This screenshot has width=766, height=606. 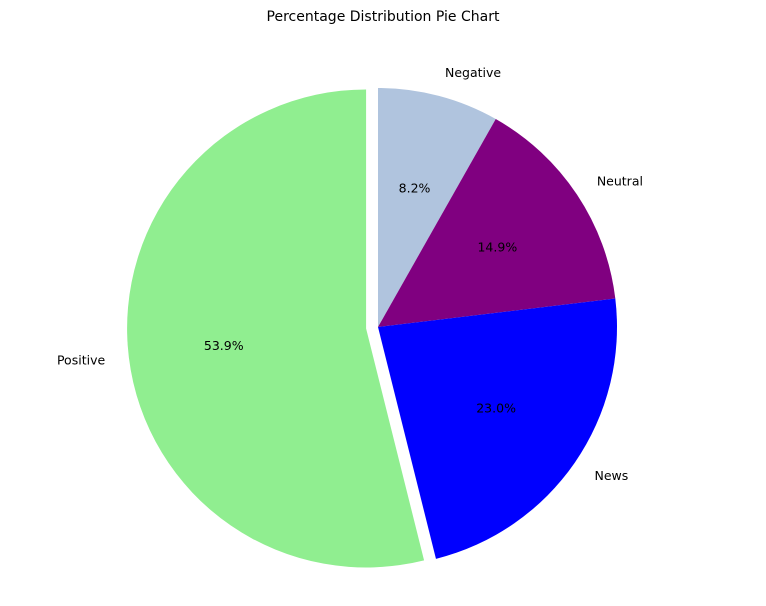 What do you see at coordinates (415, 187) in the screenshot?
I see `pct-label-negative: 8.2%` at bounding box center [415, 187].